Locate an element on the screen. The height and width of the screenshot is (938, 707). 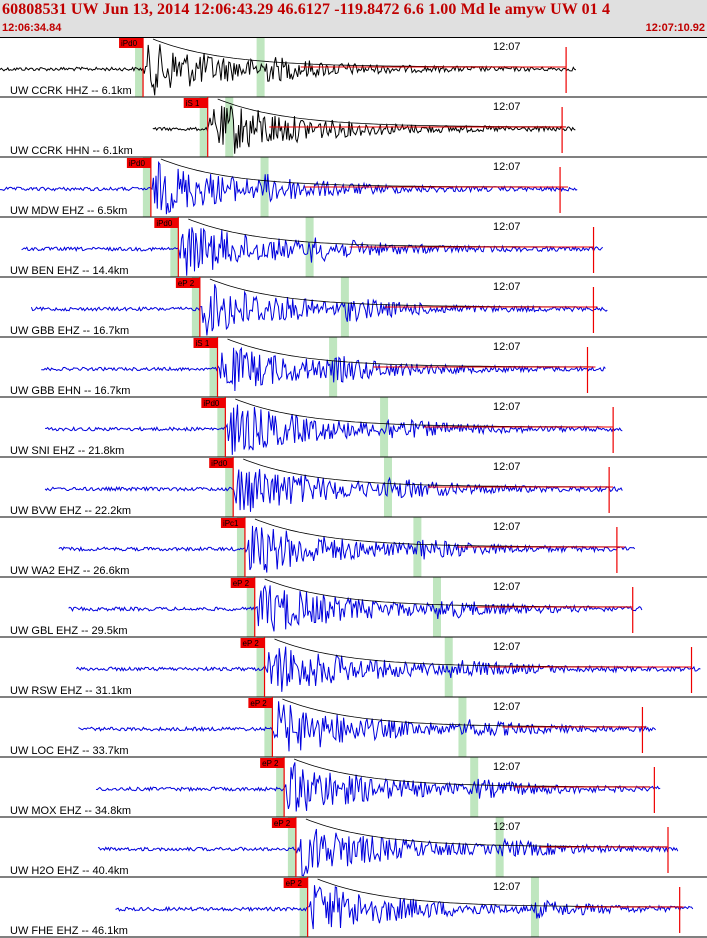
pick-label: iS 1 is located at coordinates (203, 343).